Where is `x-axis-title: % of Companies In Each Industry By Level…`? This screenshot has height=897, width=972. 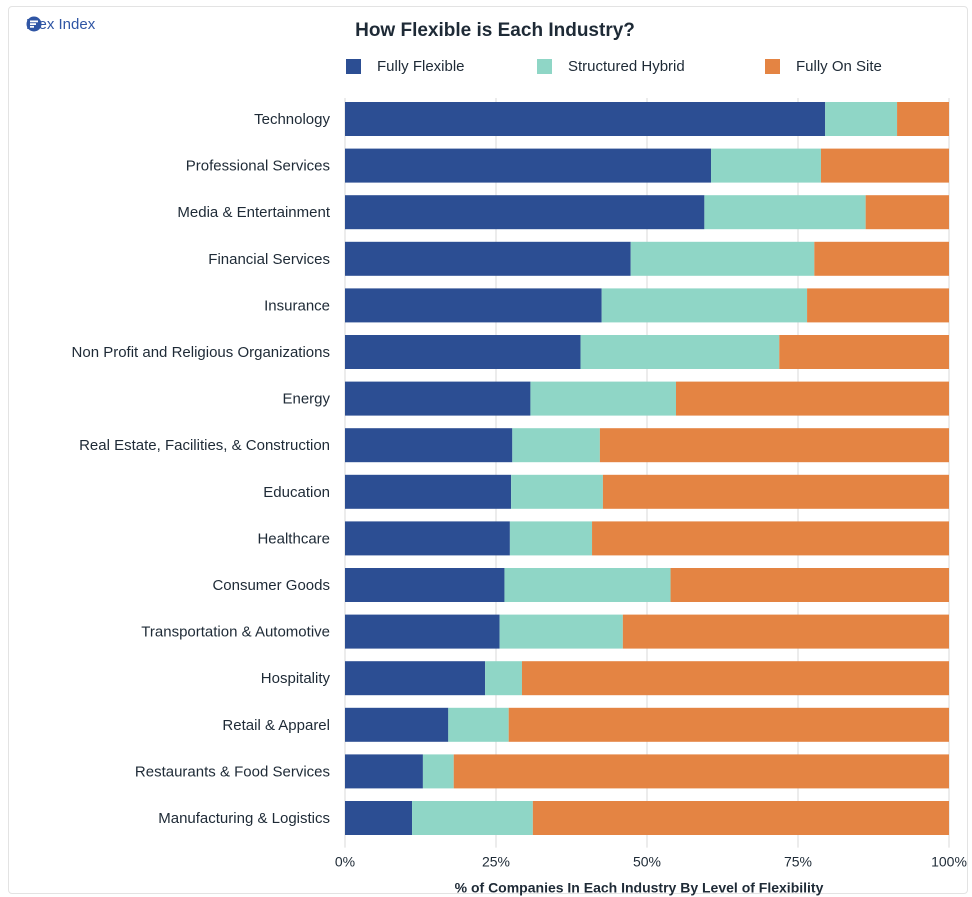 x-axis-title: % of Companies In Each Industry By Level… is located at coordinates (639, 888).